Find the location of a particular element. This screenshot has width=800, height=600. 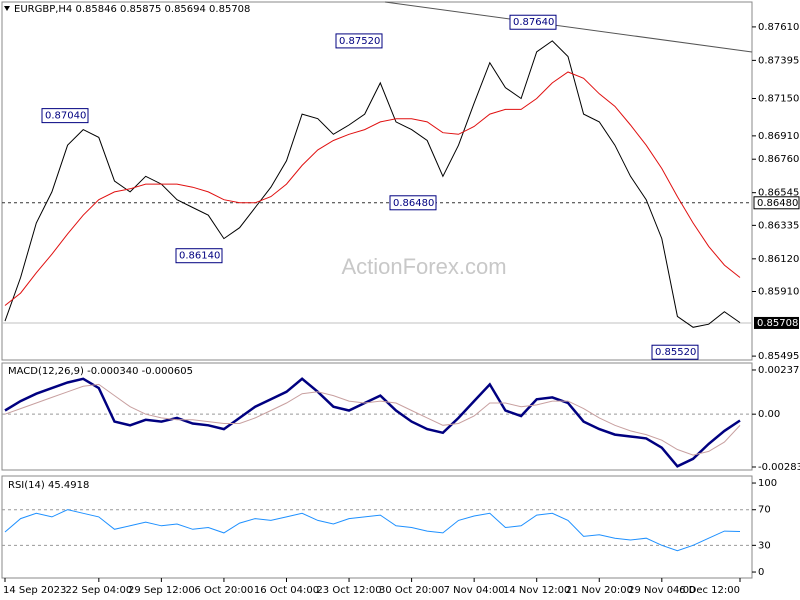

y-tick-label: 0.86760 is located at coordinates (778, 159).